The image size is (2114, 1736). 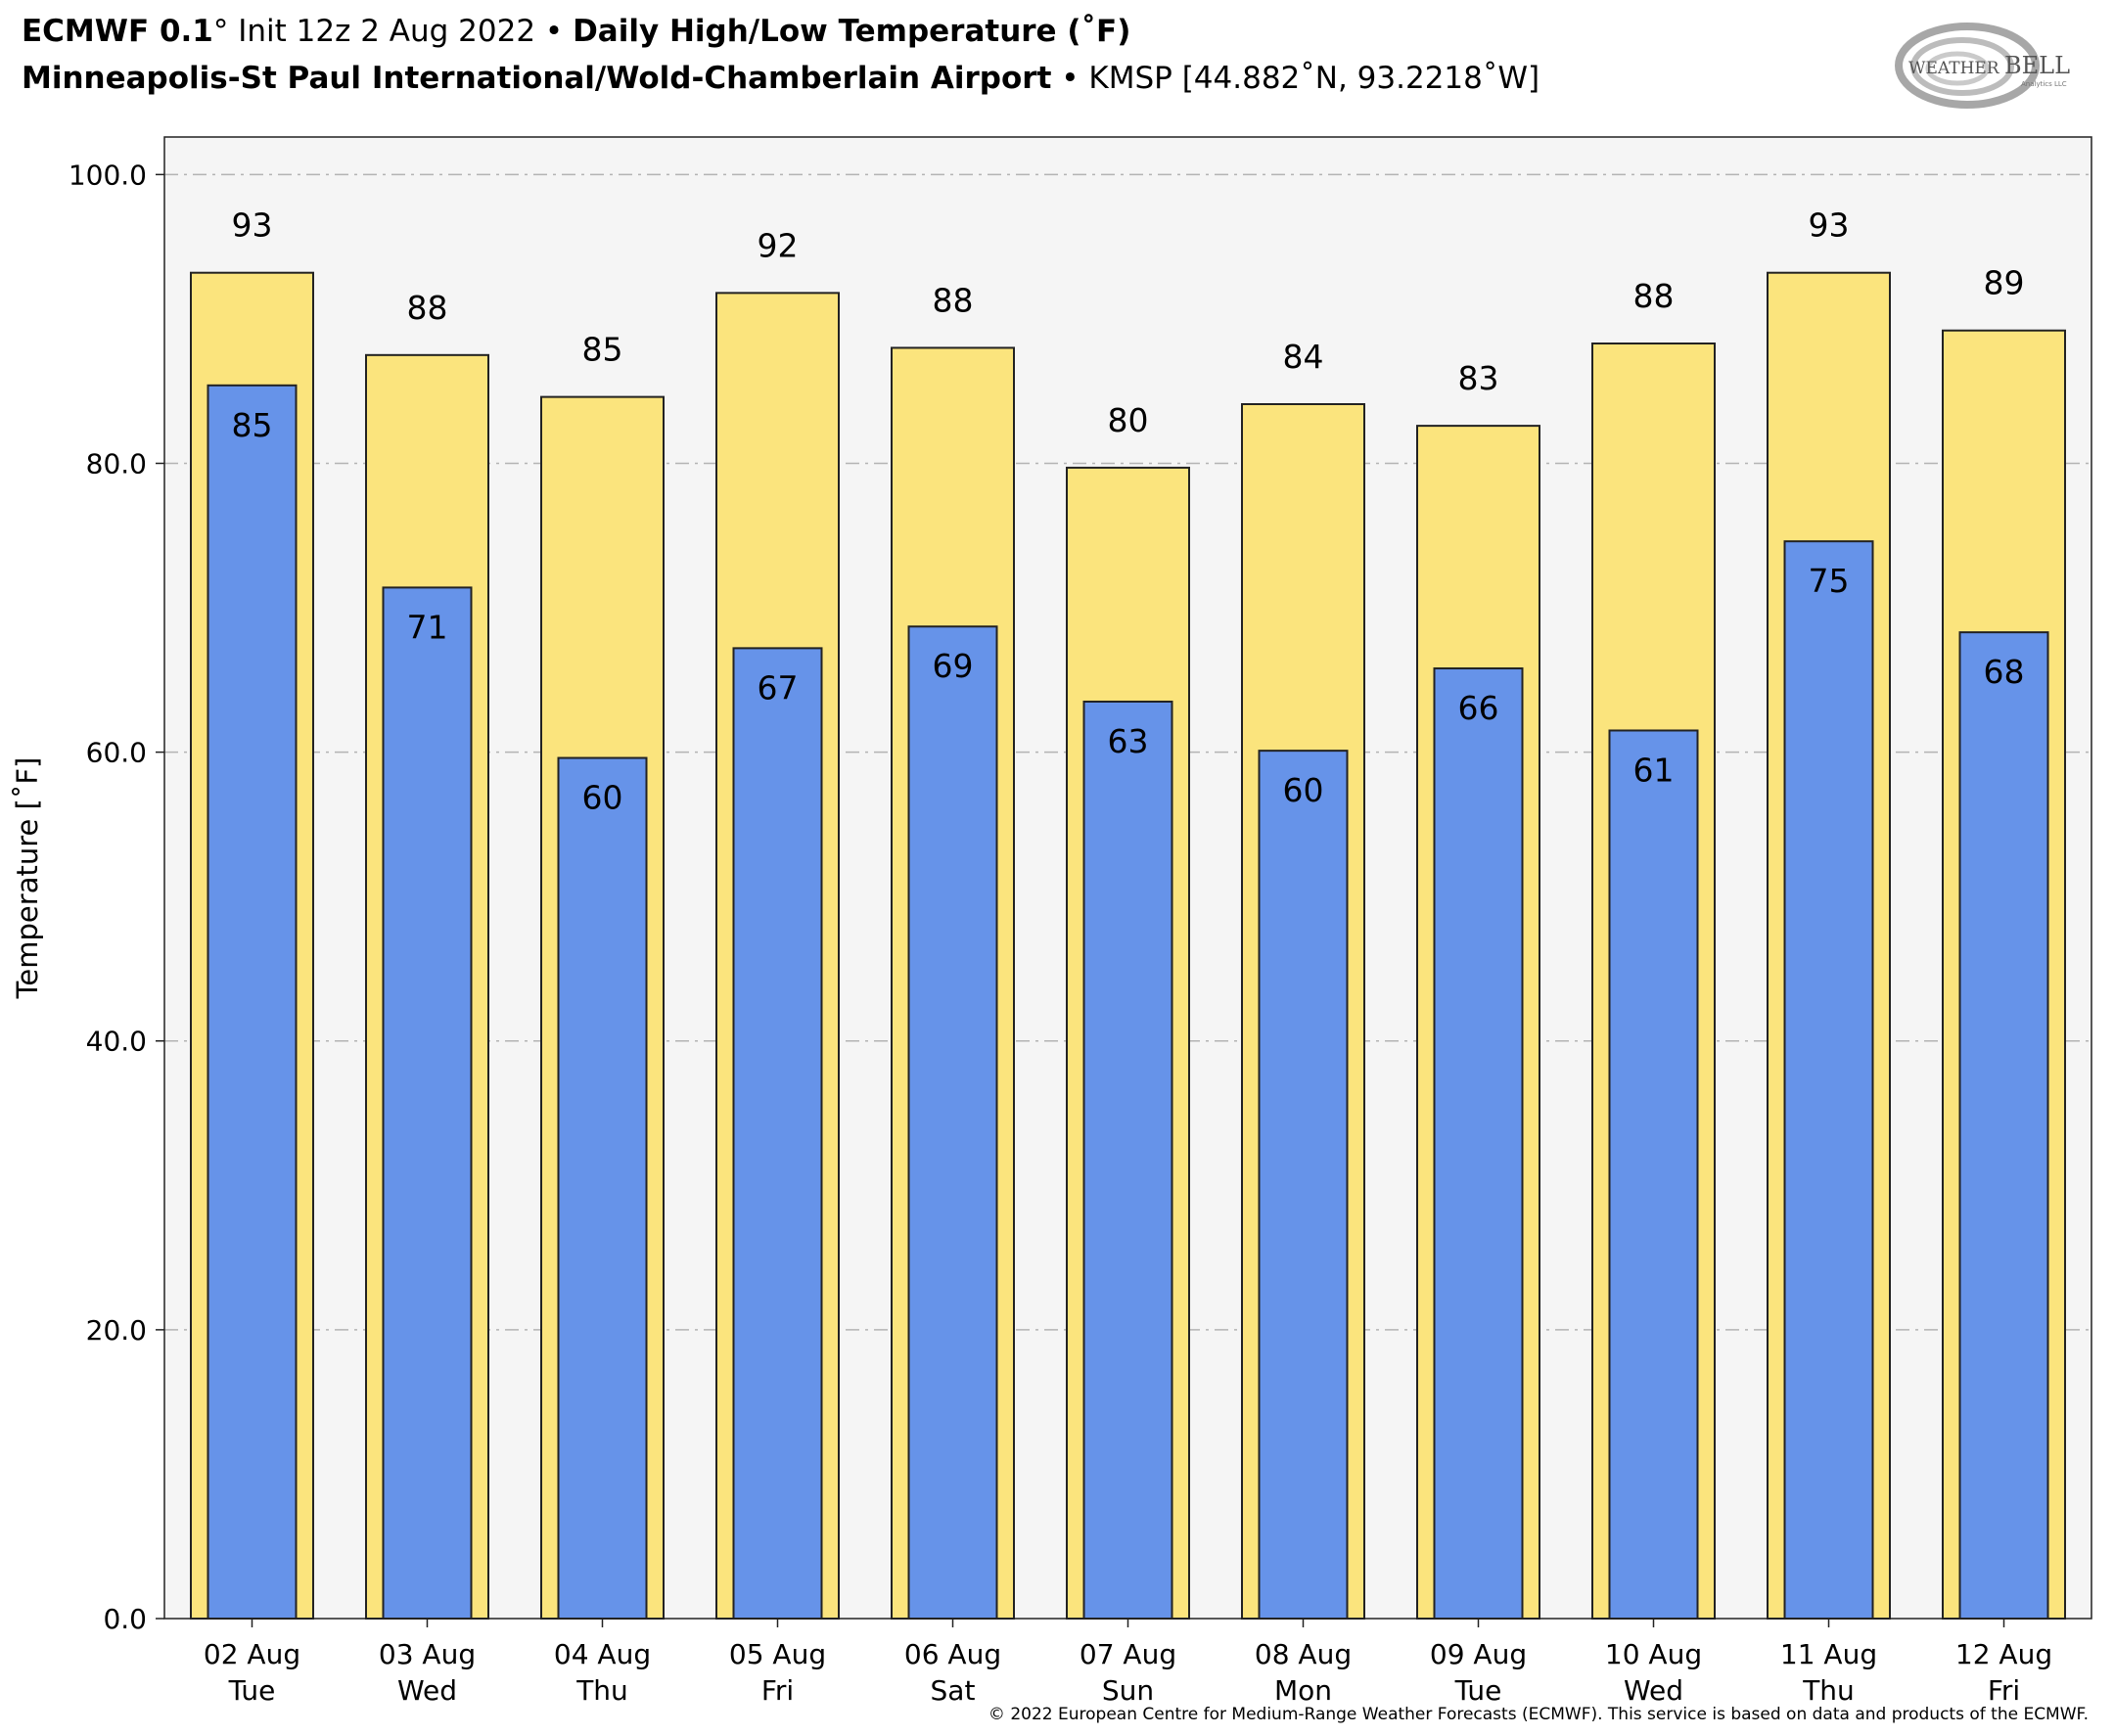 I want to click on high-value-label: 92, so click(x=778, y=245).